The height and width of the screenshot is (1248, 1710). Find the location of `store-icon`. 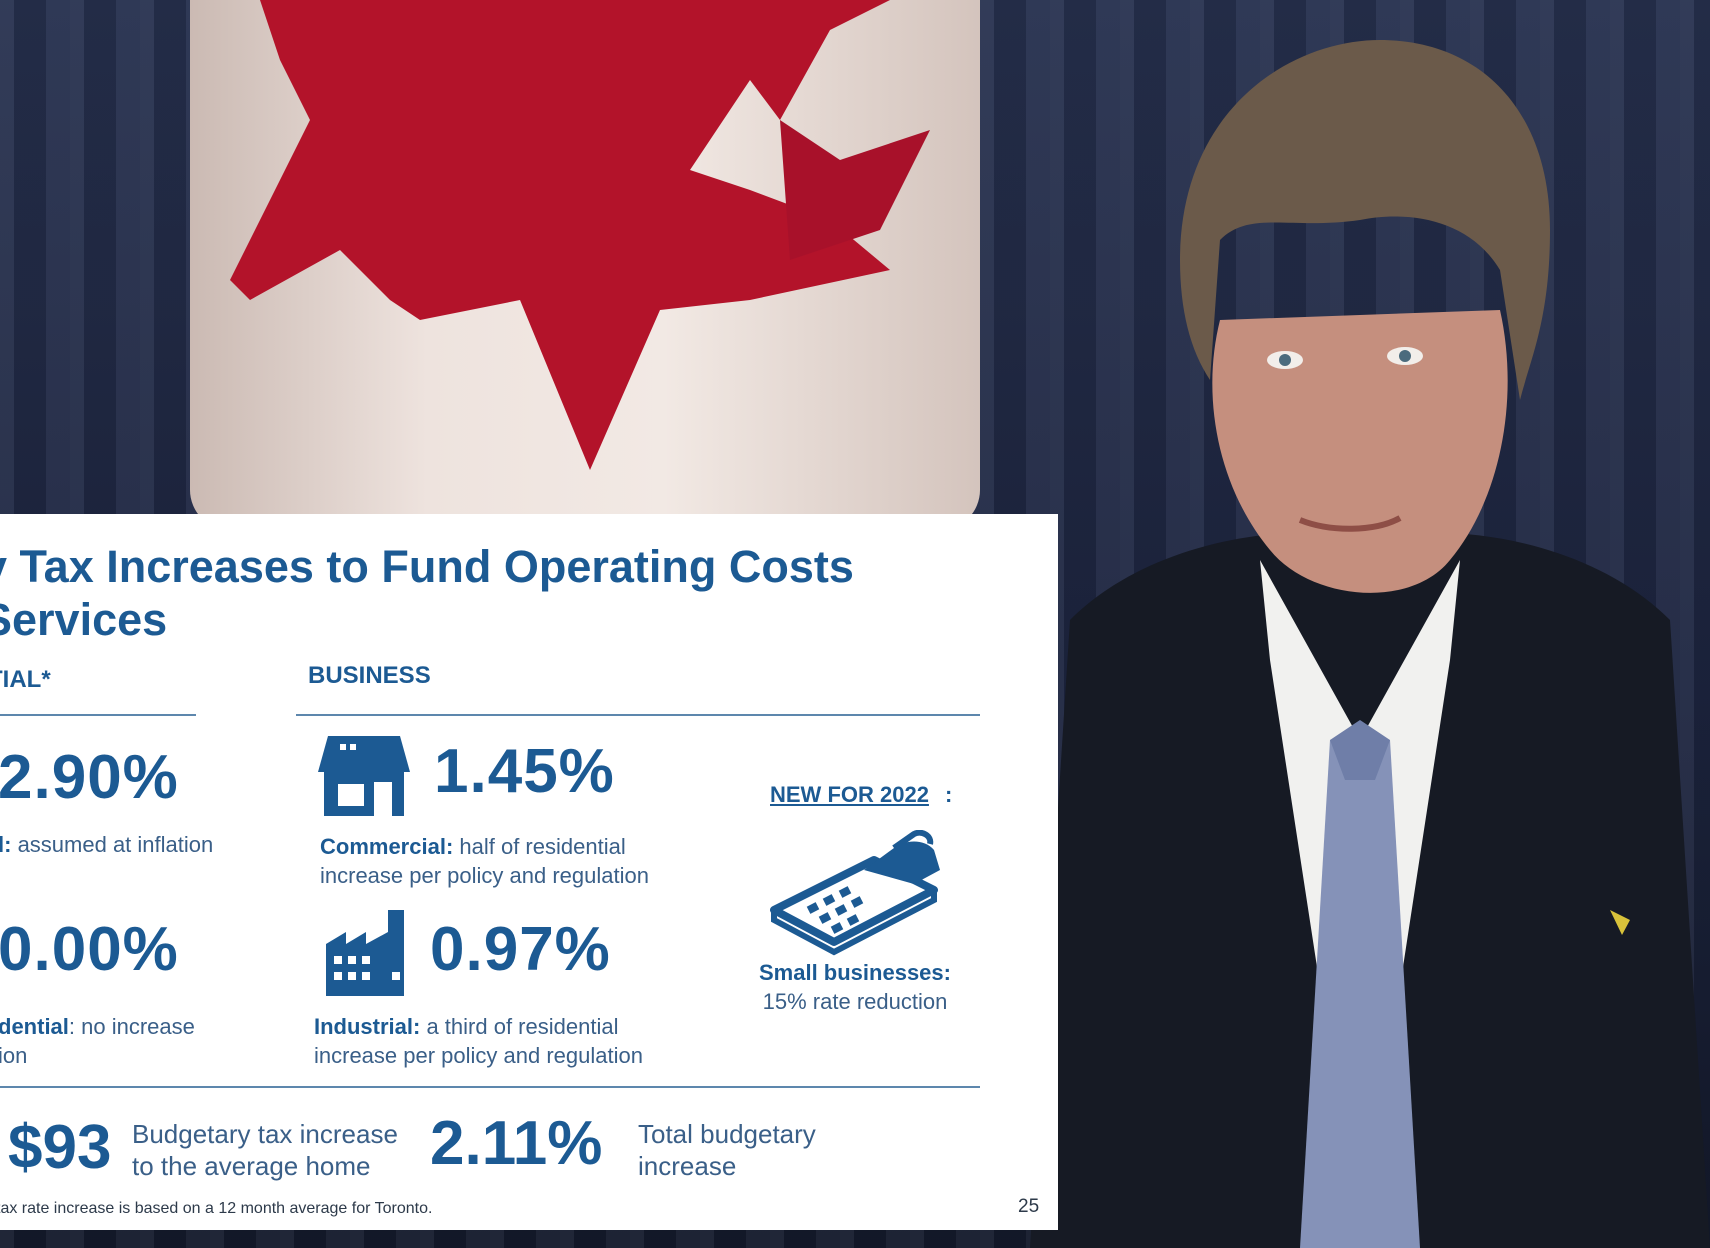

store-icon is located at coordinates (364, 776).